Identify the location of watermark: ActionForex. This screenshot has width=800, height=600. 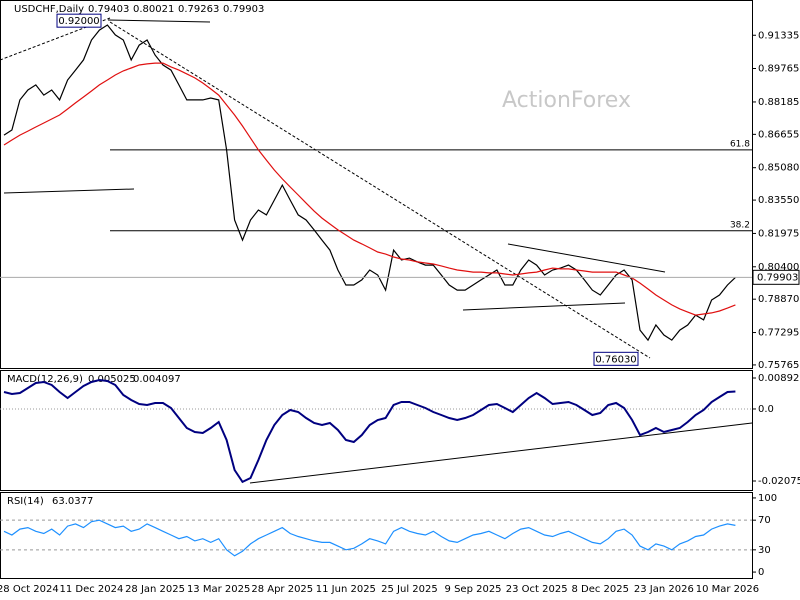
(566, 100).